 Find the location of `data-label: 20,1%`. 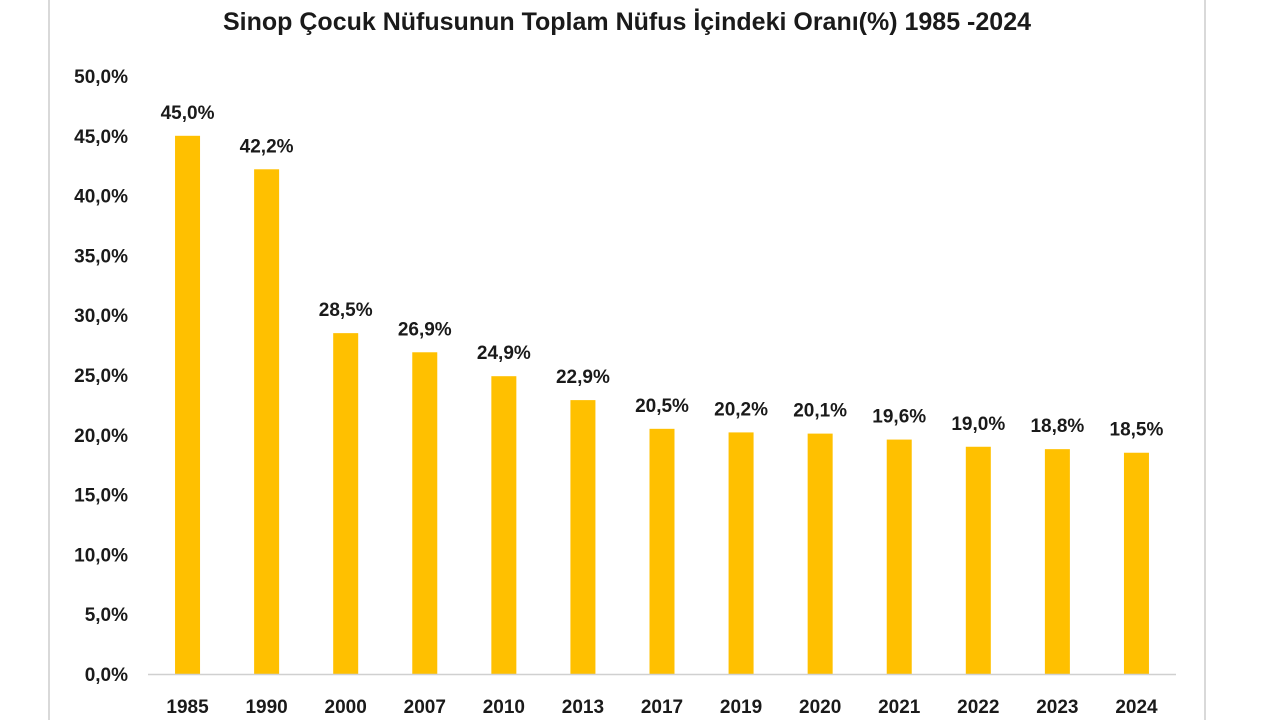

data-label: 20,1% is located at coordinates (820, 411).